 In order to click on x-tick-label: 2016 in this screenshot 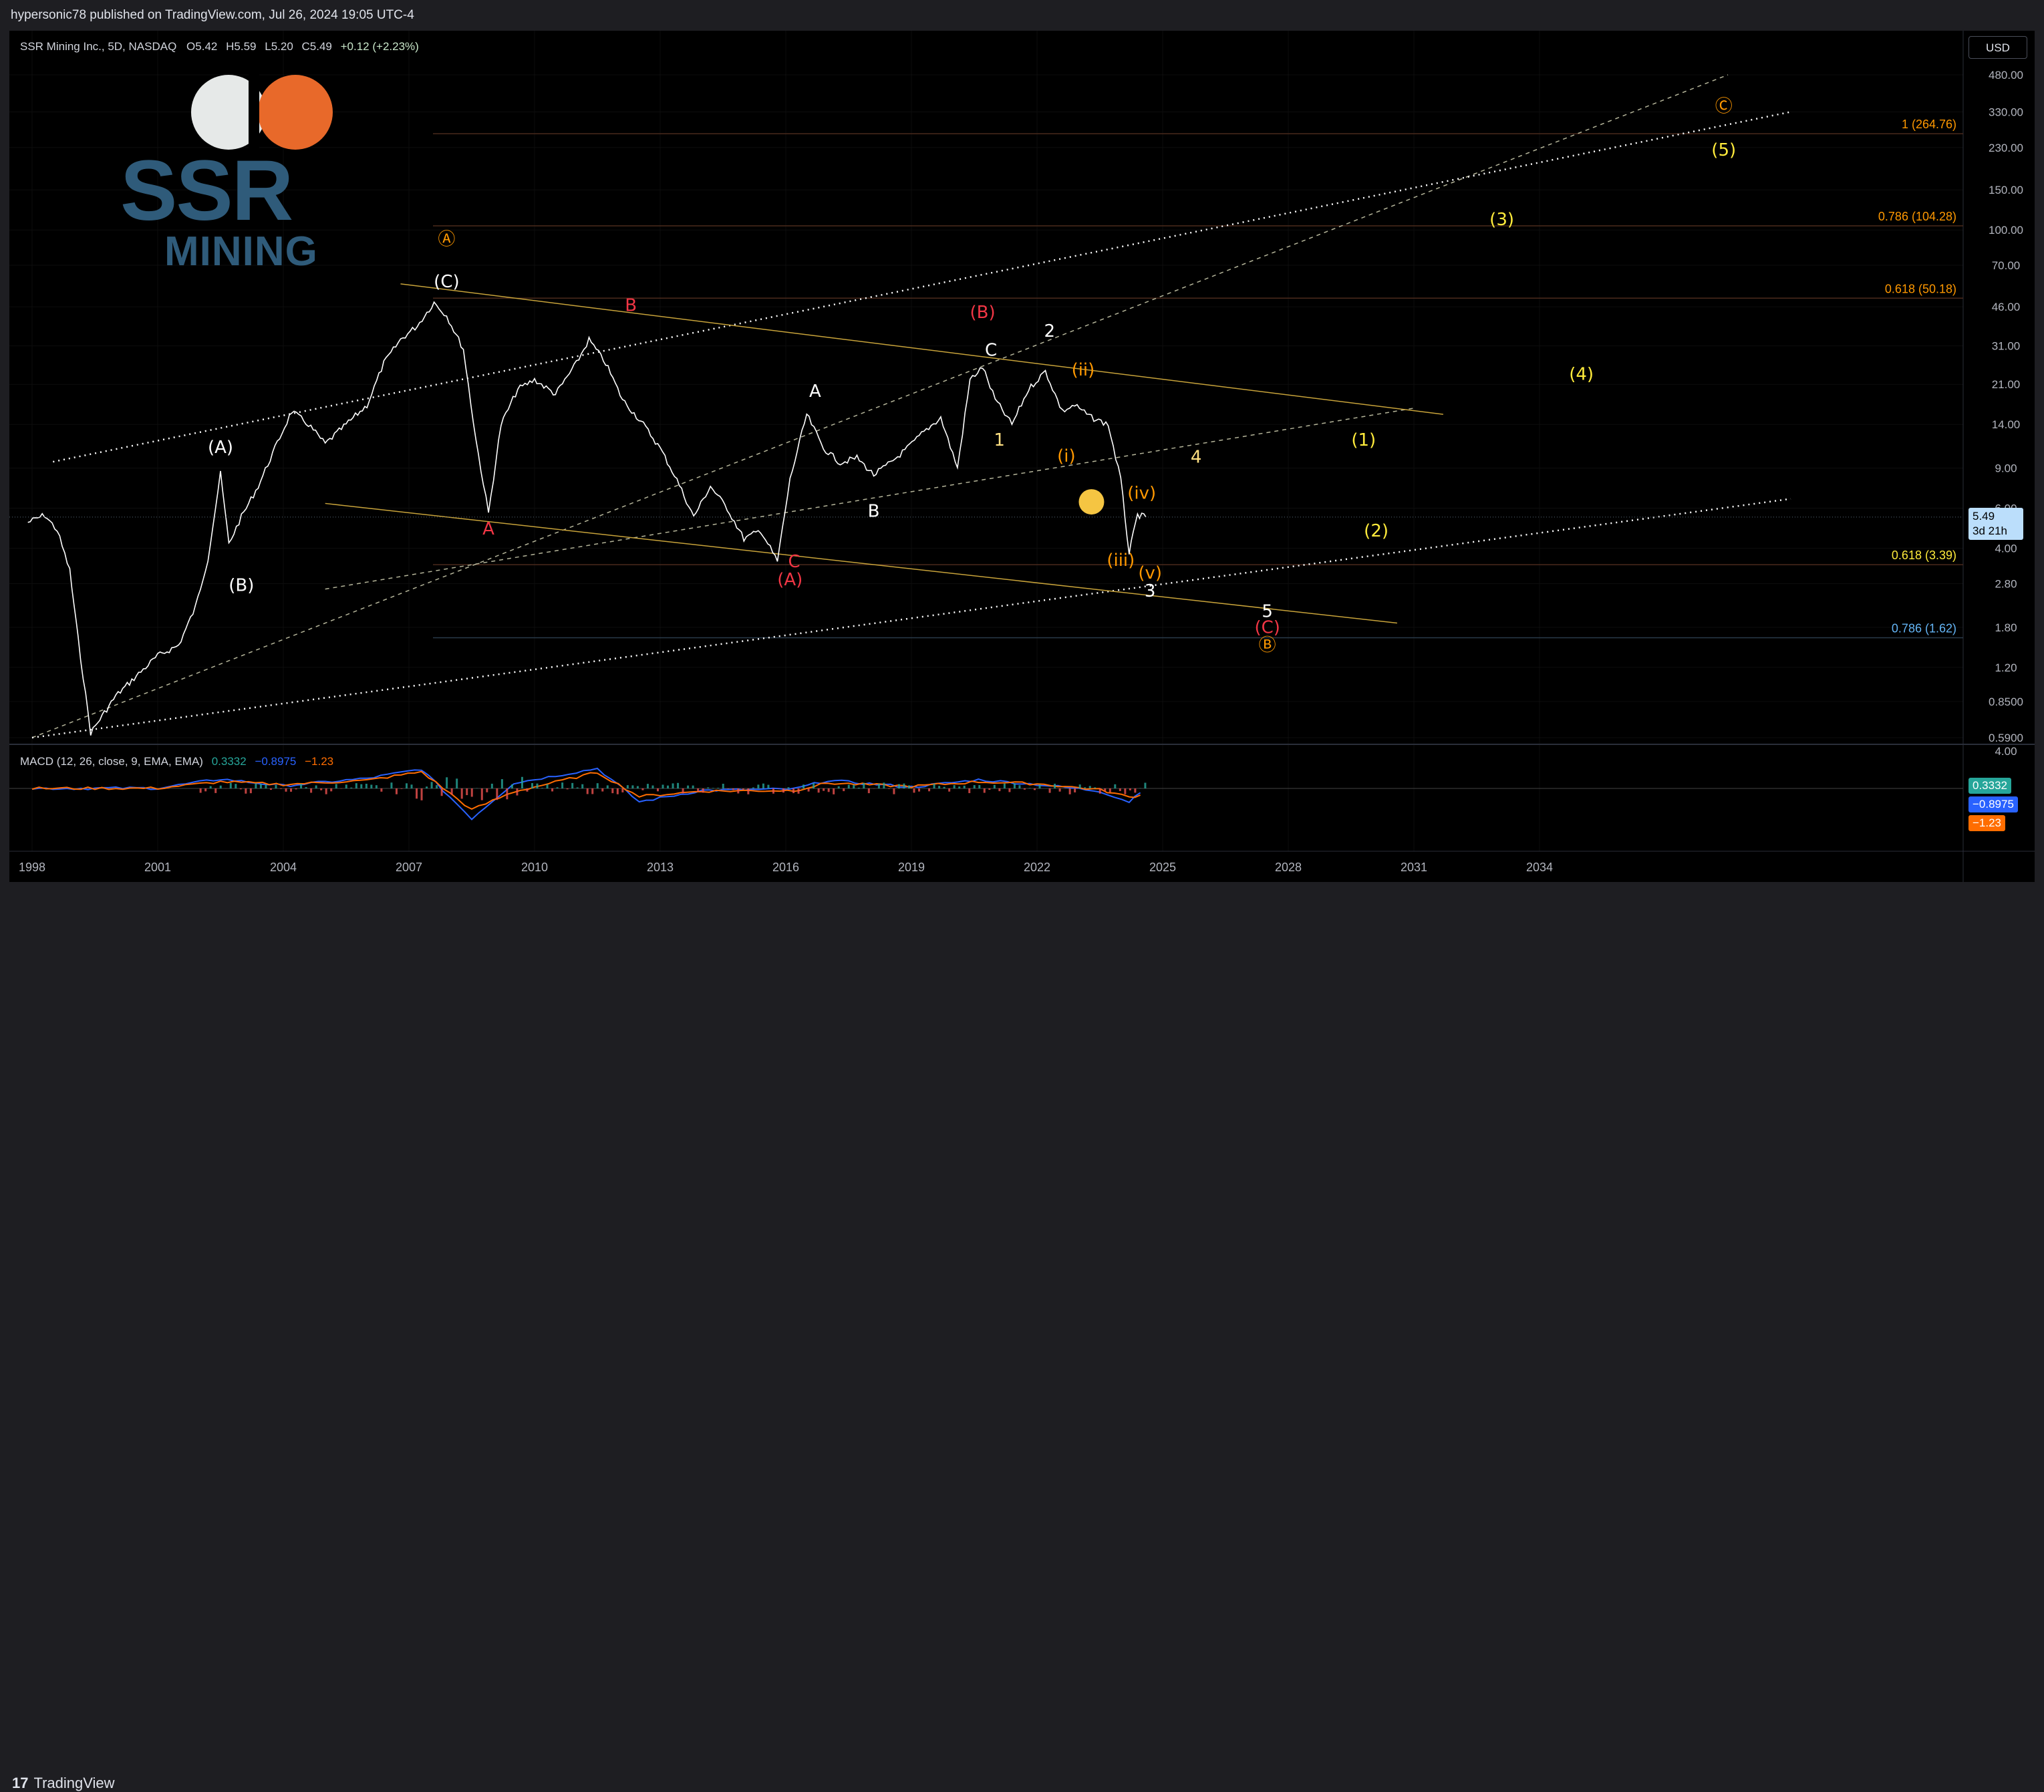, I will do `click(785, 867)`.